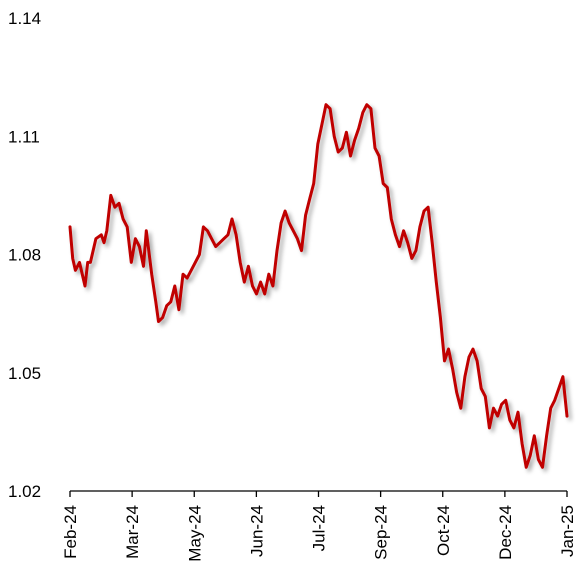  What do you see at coordinates (24, 136) in the screenshot?
I see `y-tick-label: 1.11` at bounding box center [24, 136].